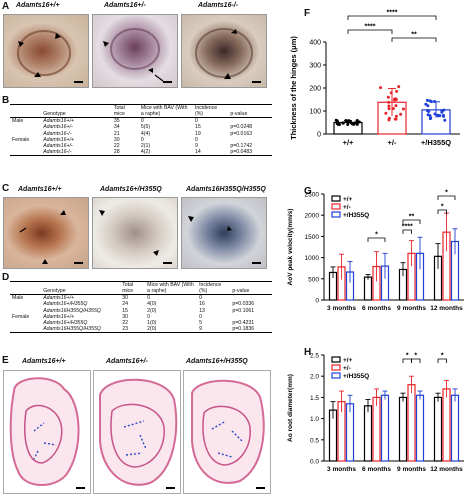 The image size is (470, 500). I want to click on cell-sex: Female, so click(21, 139).